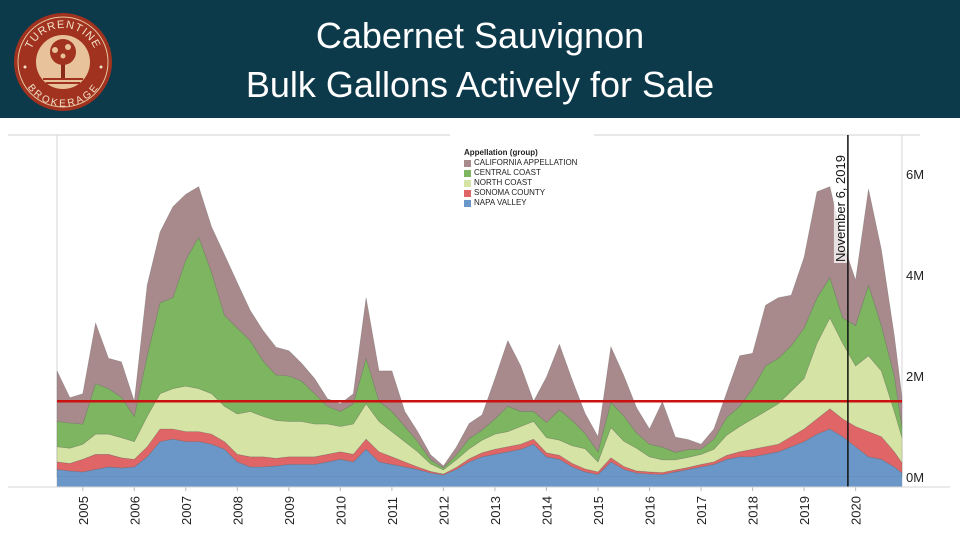 Image resolution: width=960 pixels, height=540 pixels. I want to click on reference-label-background, so click(840, 200).